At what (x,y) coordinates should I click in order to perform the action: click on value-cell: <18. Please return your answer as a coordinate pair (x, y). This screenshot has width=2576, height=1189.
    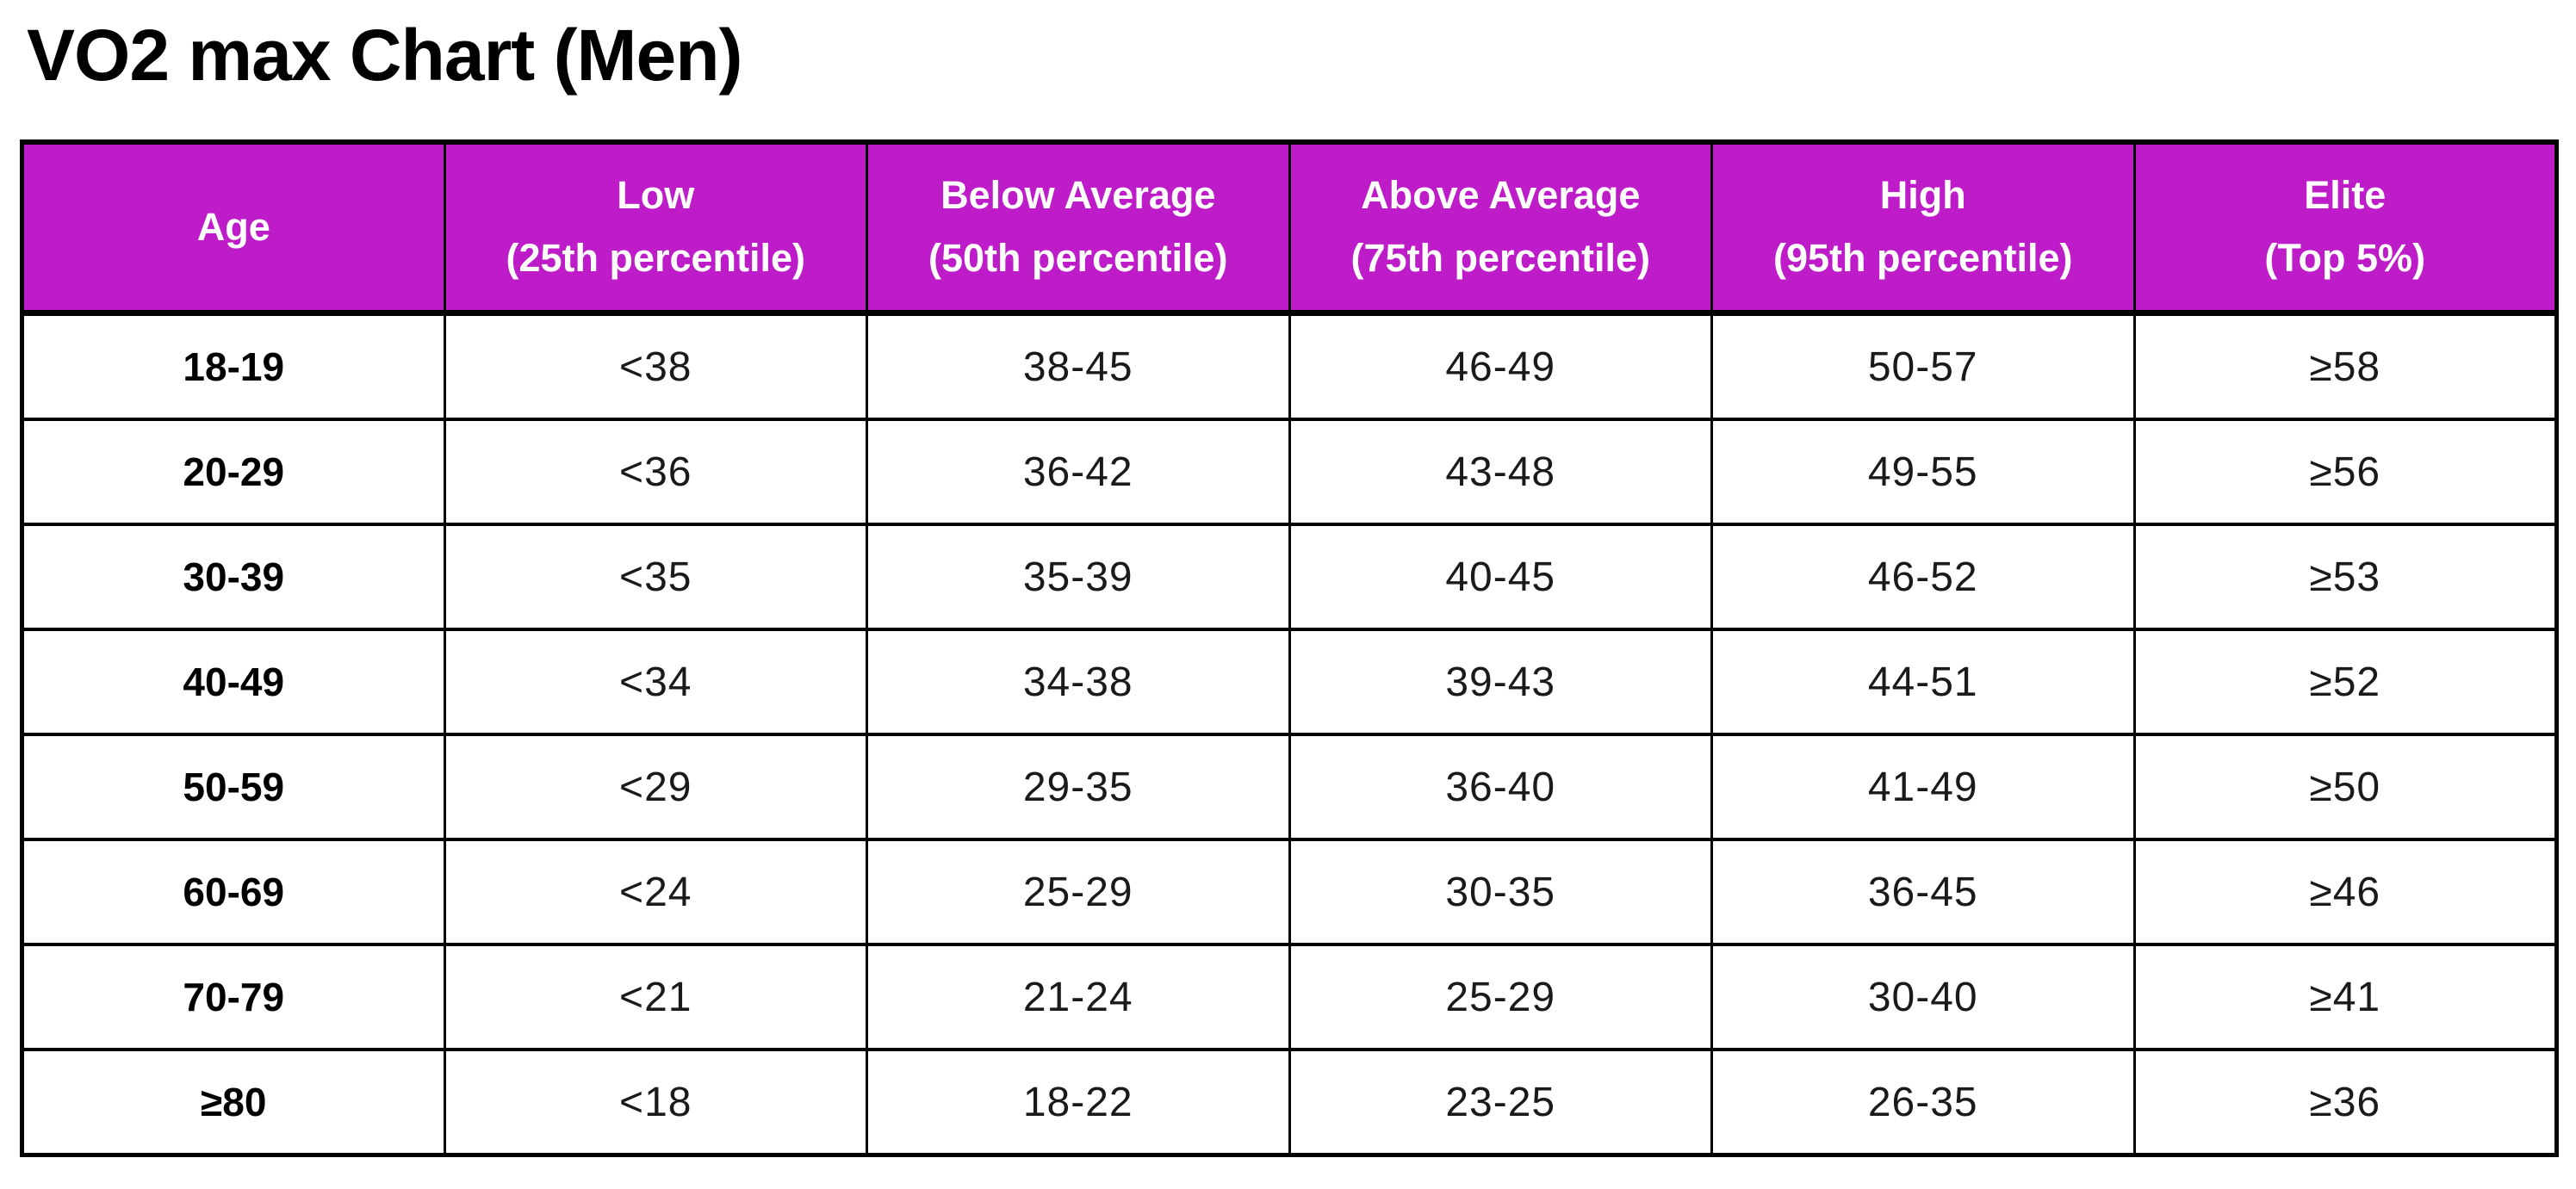
    Looking at the image, I should click on (655, 1102).